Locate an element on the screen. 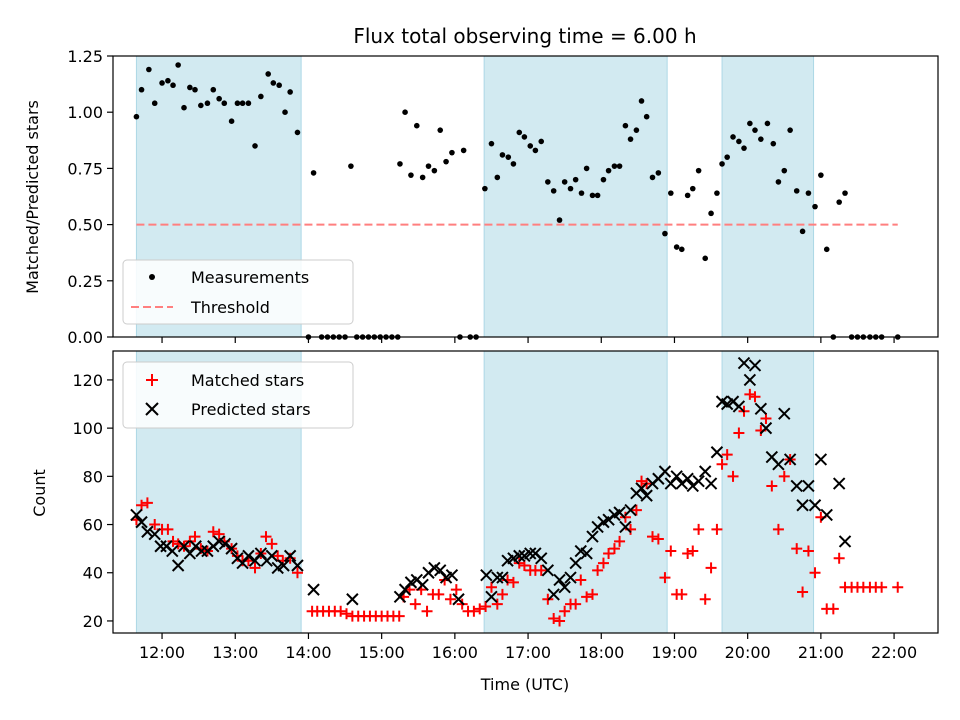 Image resolution: width=960 pixels, height=720 pixels. y-tick-label: 120 is located at coordinates (87, 380).